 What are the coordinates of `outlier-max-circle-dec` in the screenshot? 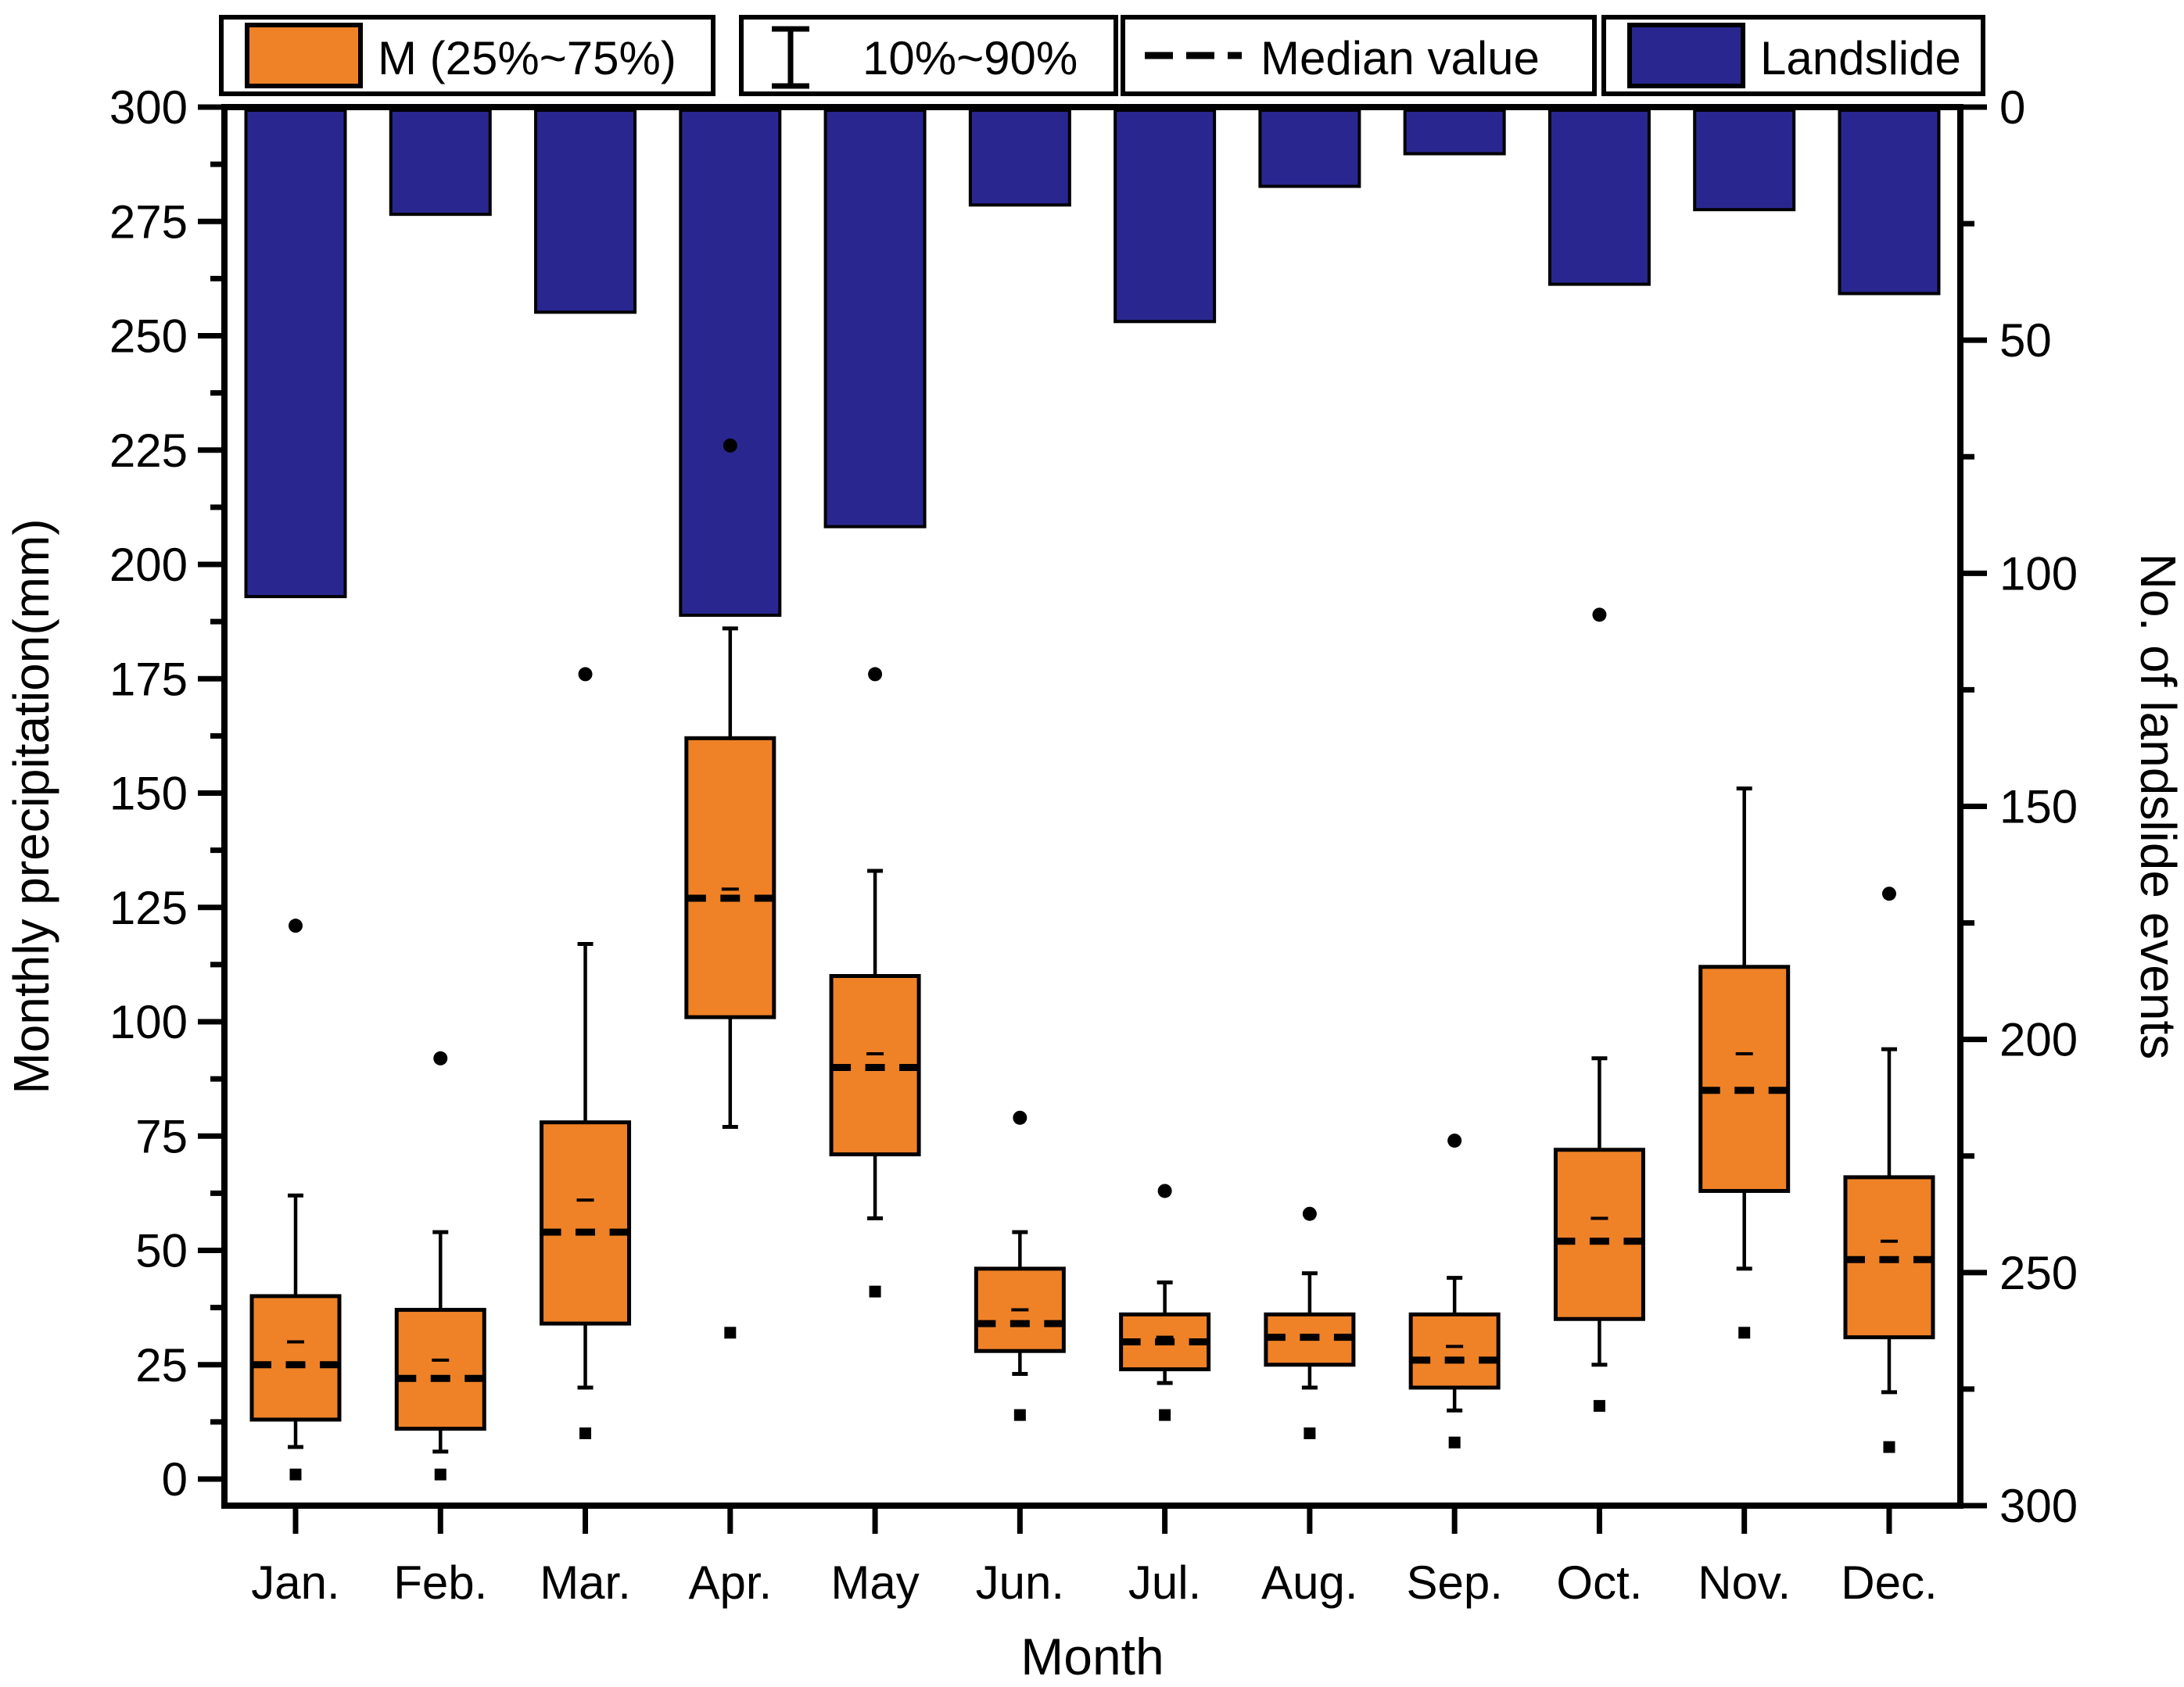 It's located at (1888, 893).